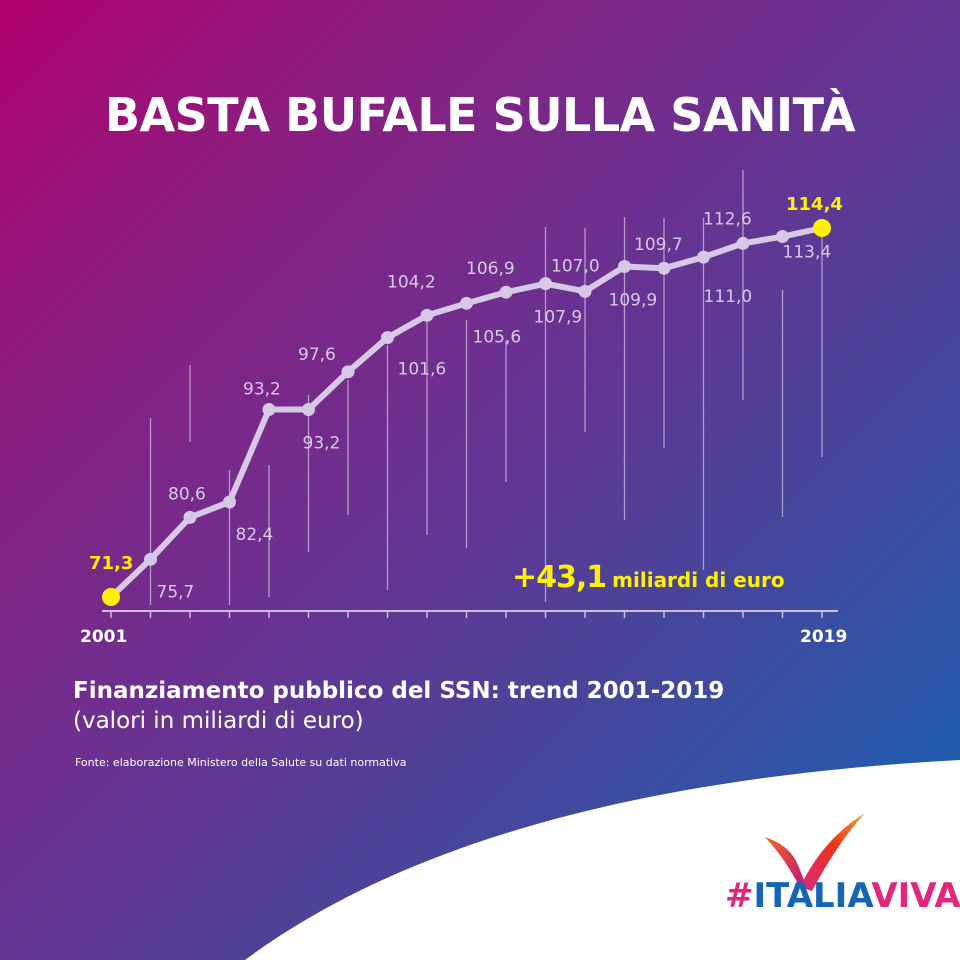  I want to click on value-label: 113,4, so click(807, 253).